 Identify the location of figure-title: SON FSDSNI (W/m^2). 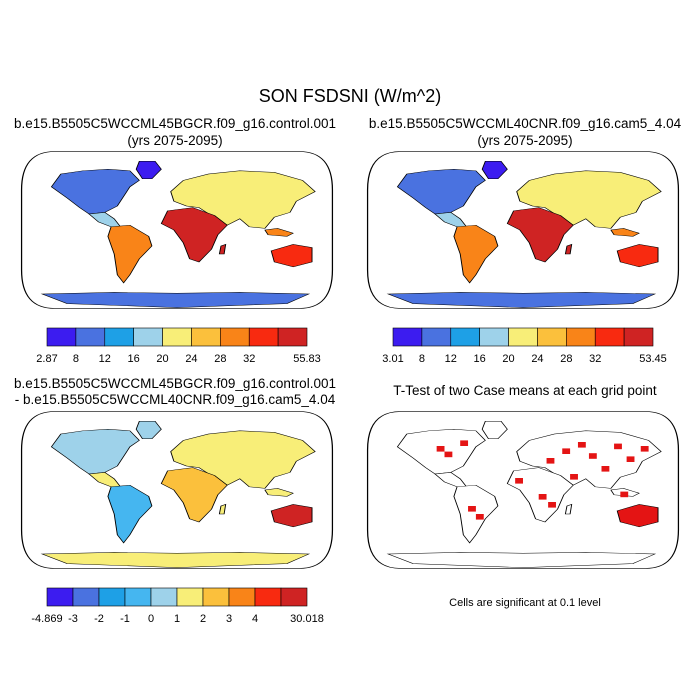
(350, 96).